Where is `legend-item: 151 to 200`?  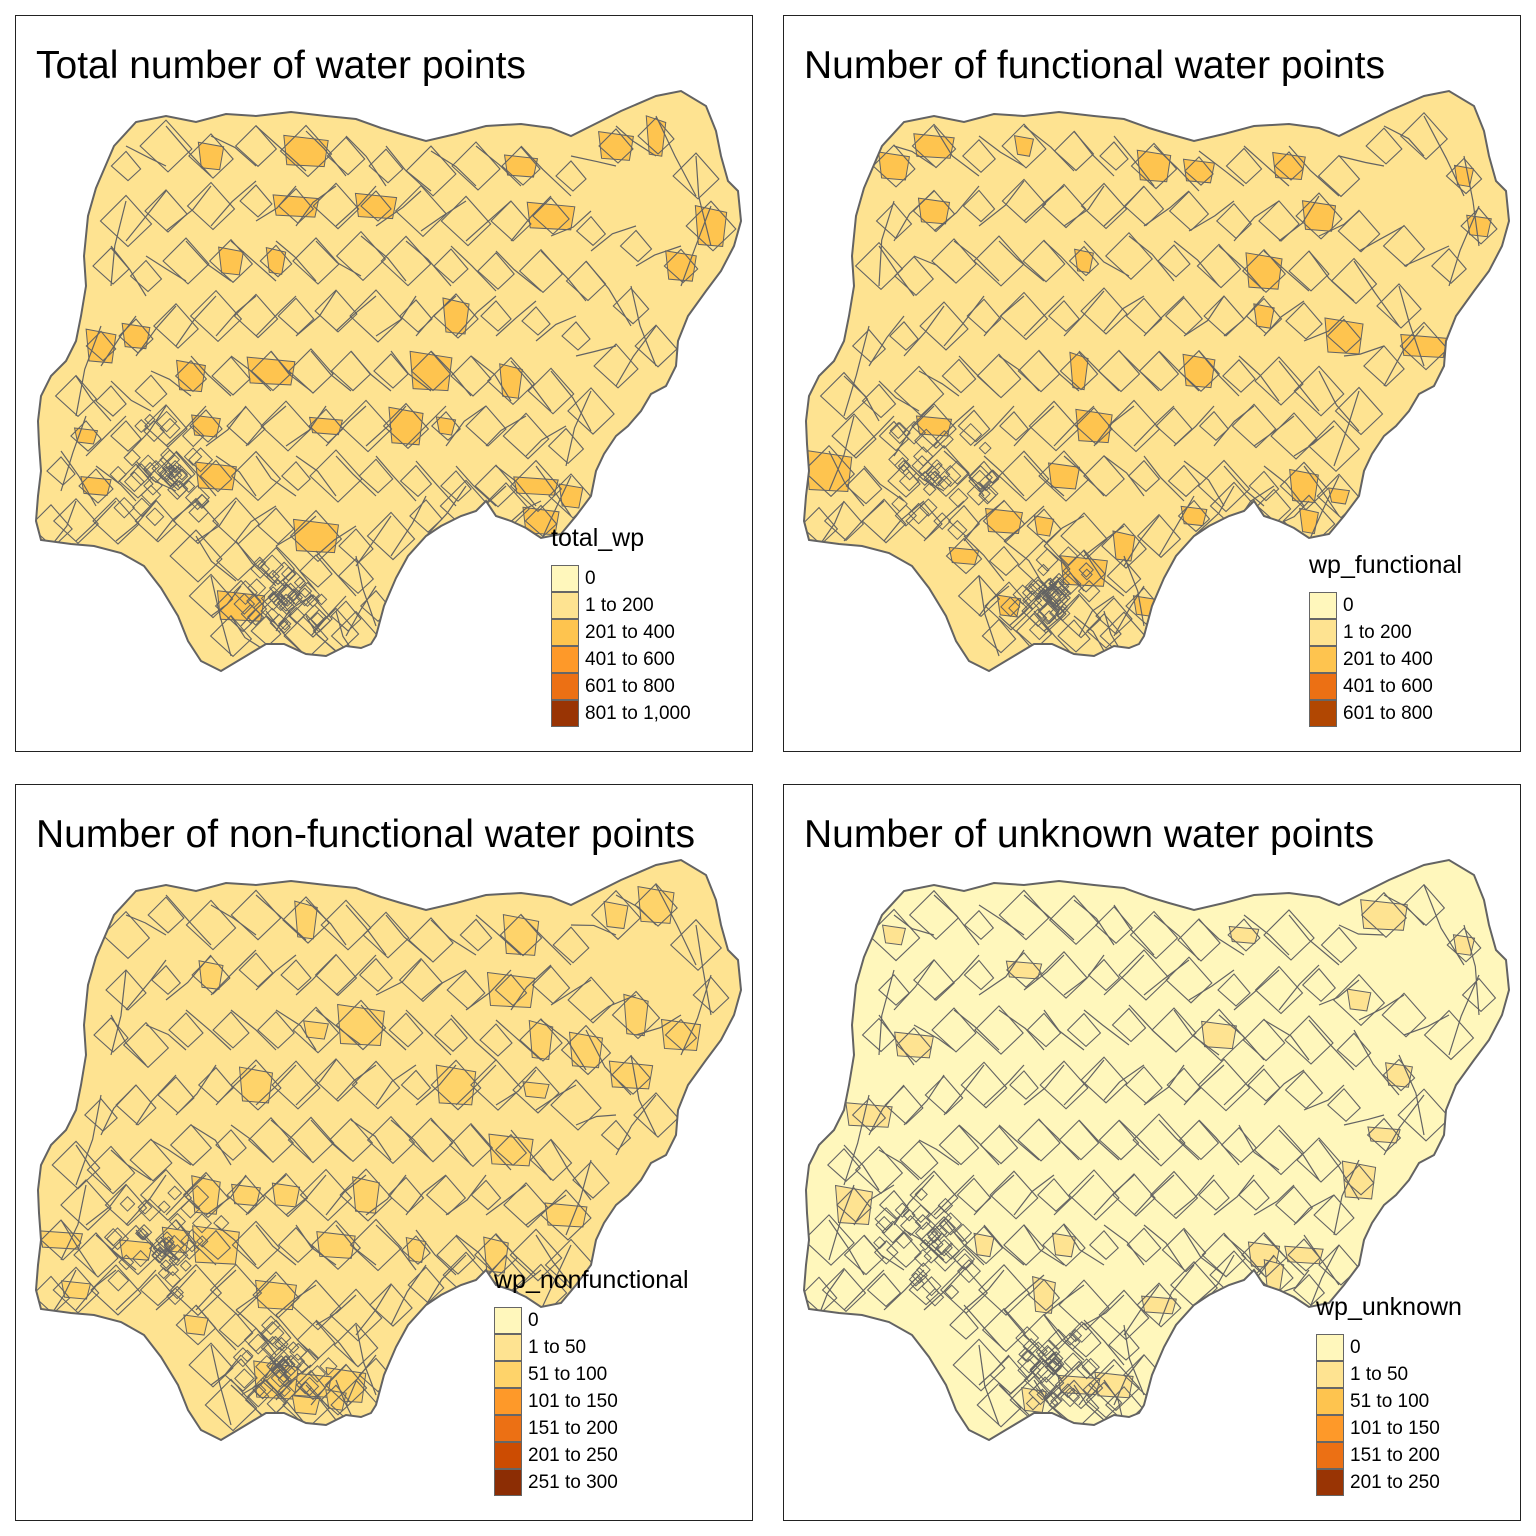
legend-item: 151 to 200 is located at coordinates (591, 1428).